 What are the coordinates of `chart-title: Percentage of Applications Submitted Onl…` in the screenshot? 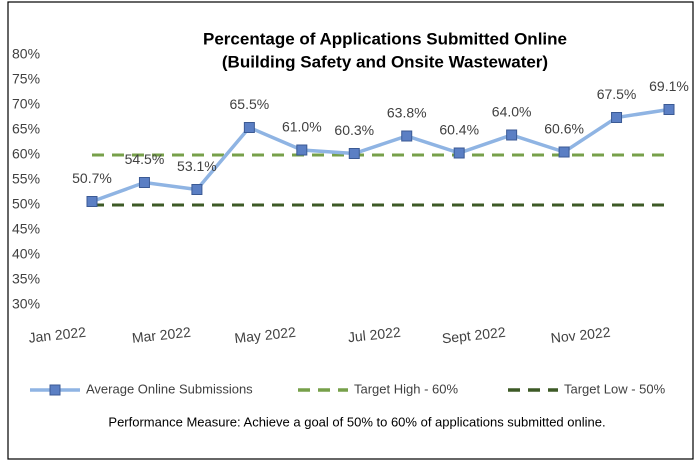 It's located at (385, 38).